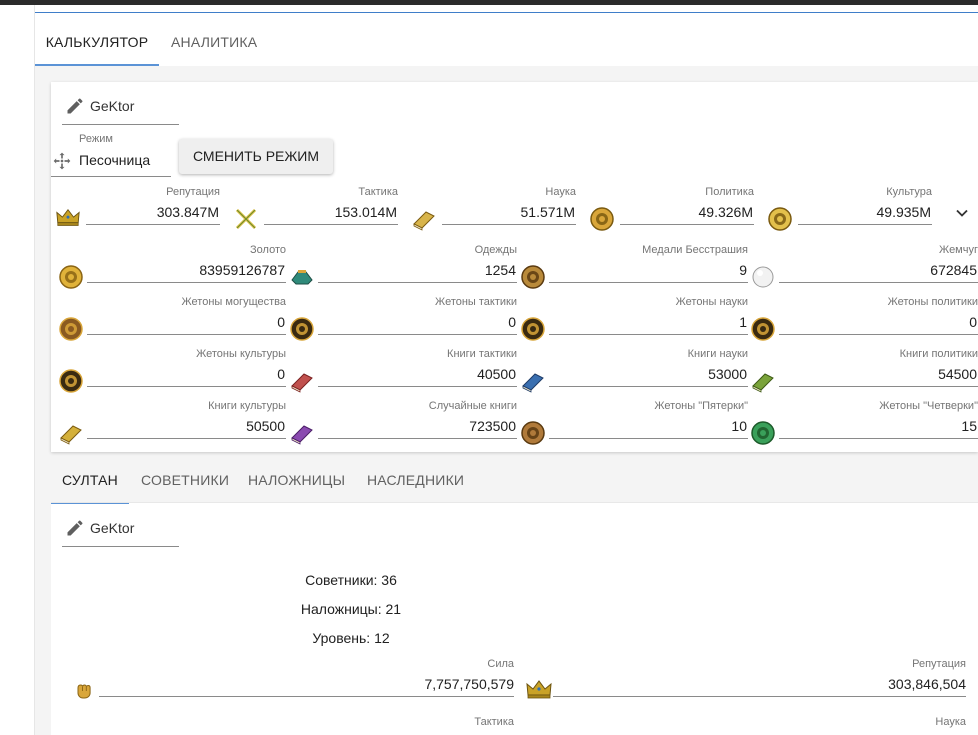 This screenshot has height=735, width=978. Describe the element at coordinates (878, 270) in the screenshot. I see `resource-field: 672845` at that location.